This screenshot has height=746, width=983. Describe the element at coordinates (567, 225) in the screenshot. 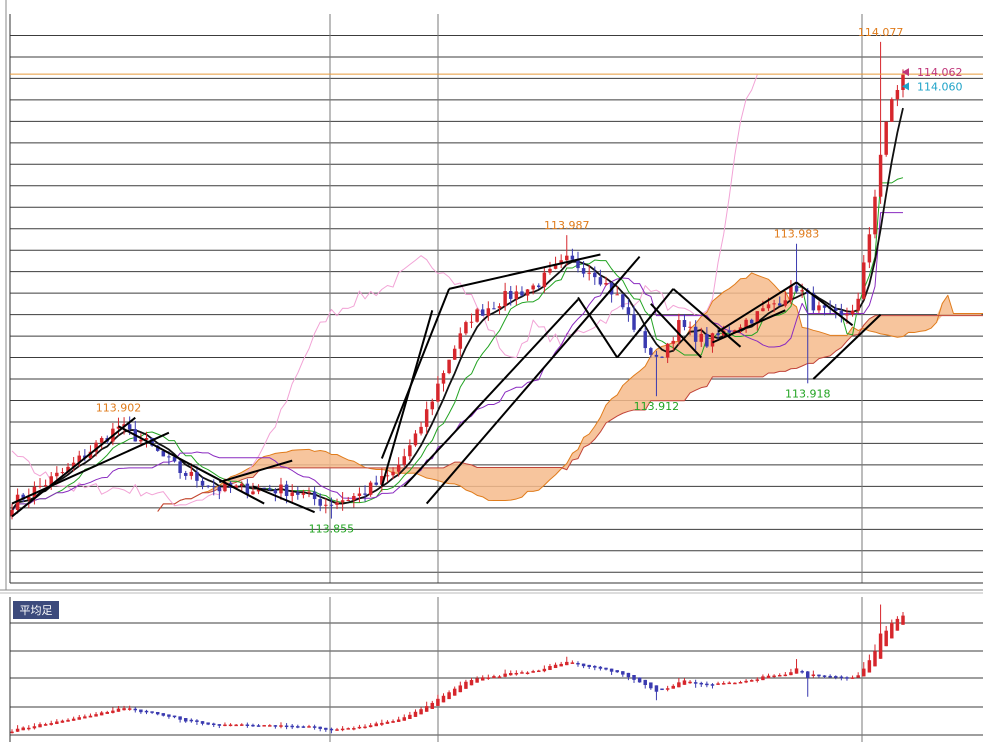

I see `extreme-label-113.987: 113.987` at that location.